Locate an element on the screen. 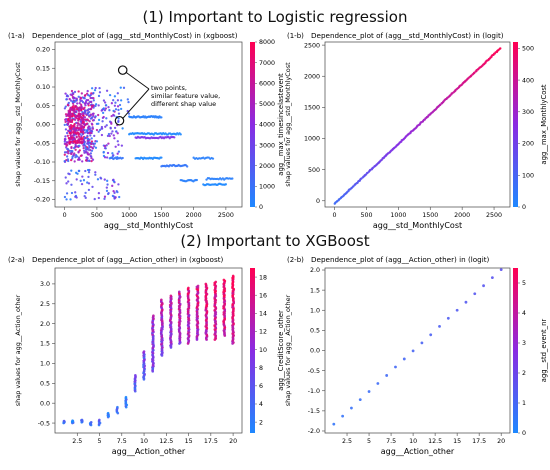 This screenshot has width=550, height=470. x-axis-label: agg__Action_other is located at coordinates (418, 451).